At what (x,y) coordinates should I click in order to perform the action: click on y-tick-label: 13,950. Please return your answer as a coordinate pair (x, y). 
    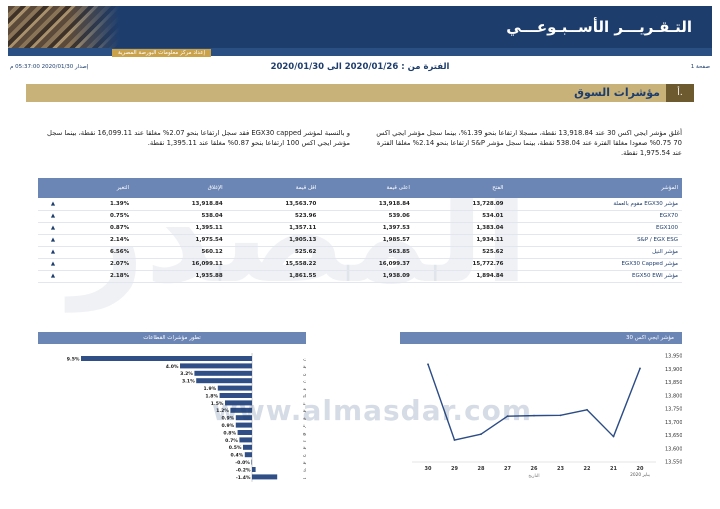
    Looking at the image, I should click on (673, 357).